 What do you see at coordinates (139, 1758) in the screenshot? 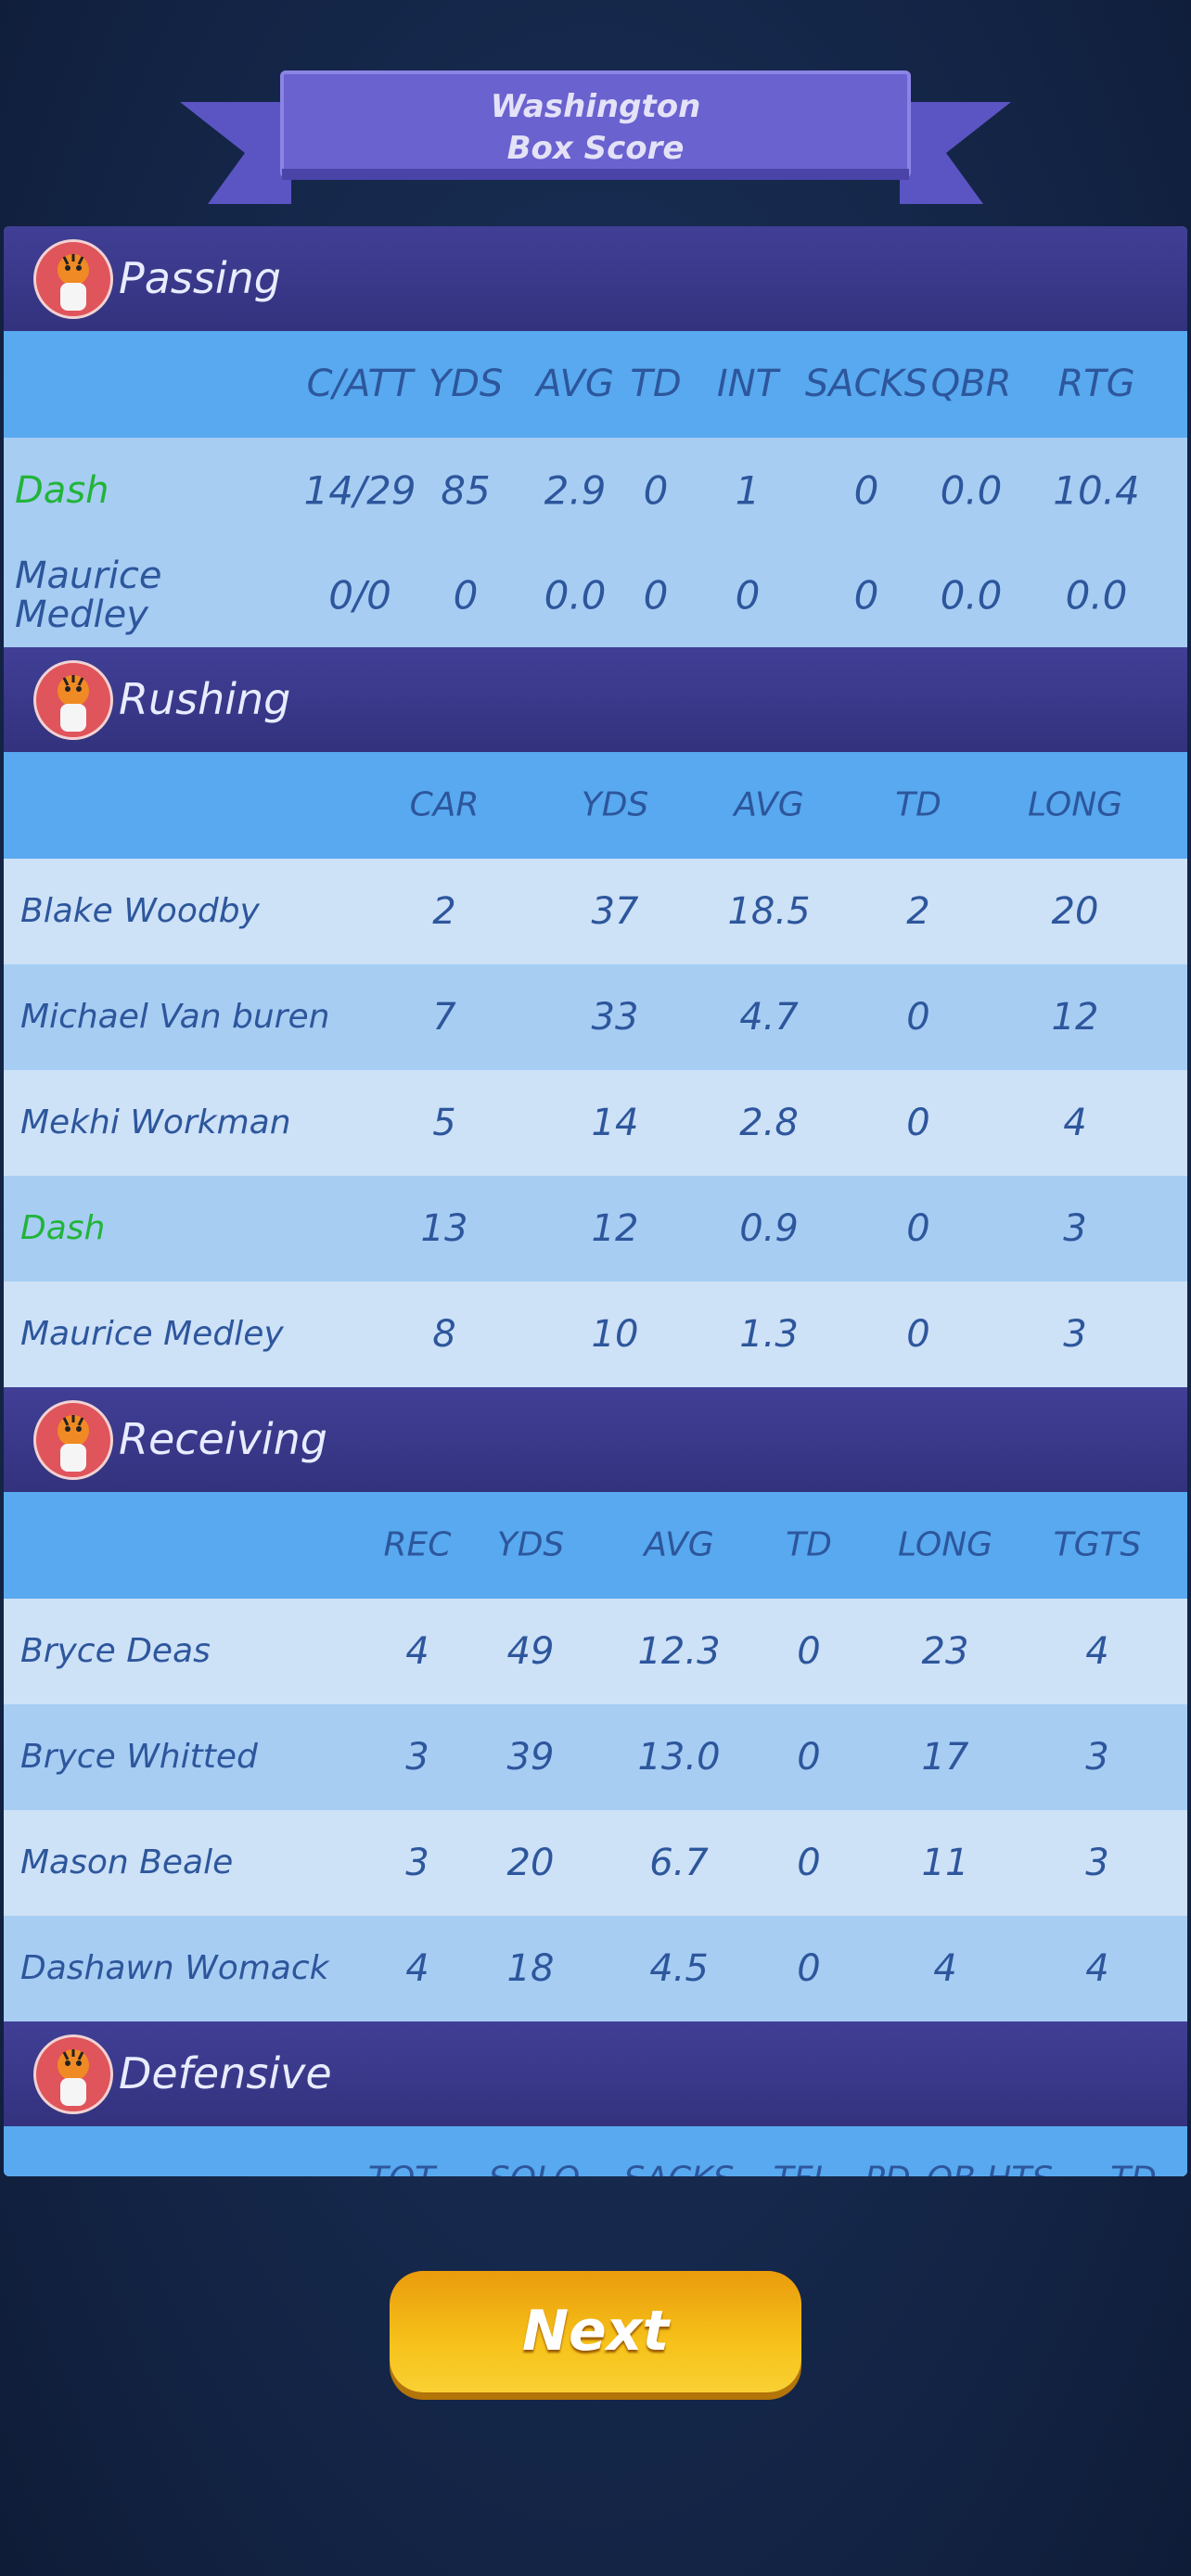
I see `player-name: Bryce Whitted` at bounding box center [139, 1758].